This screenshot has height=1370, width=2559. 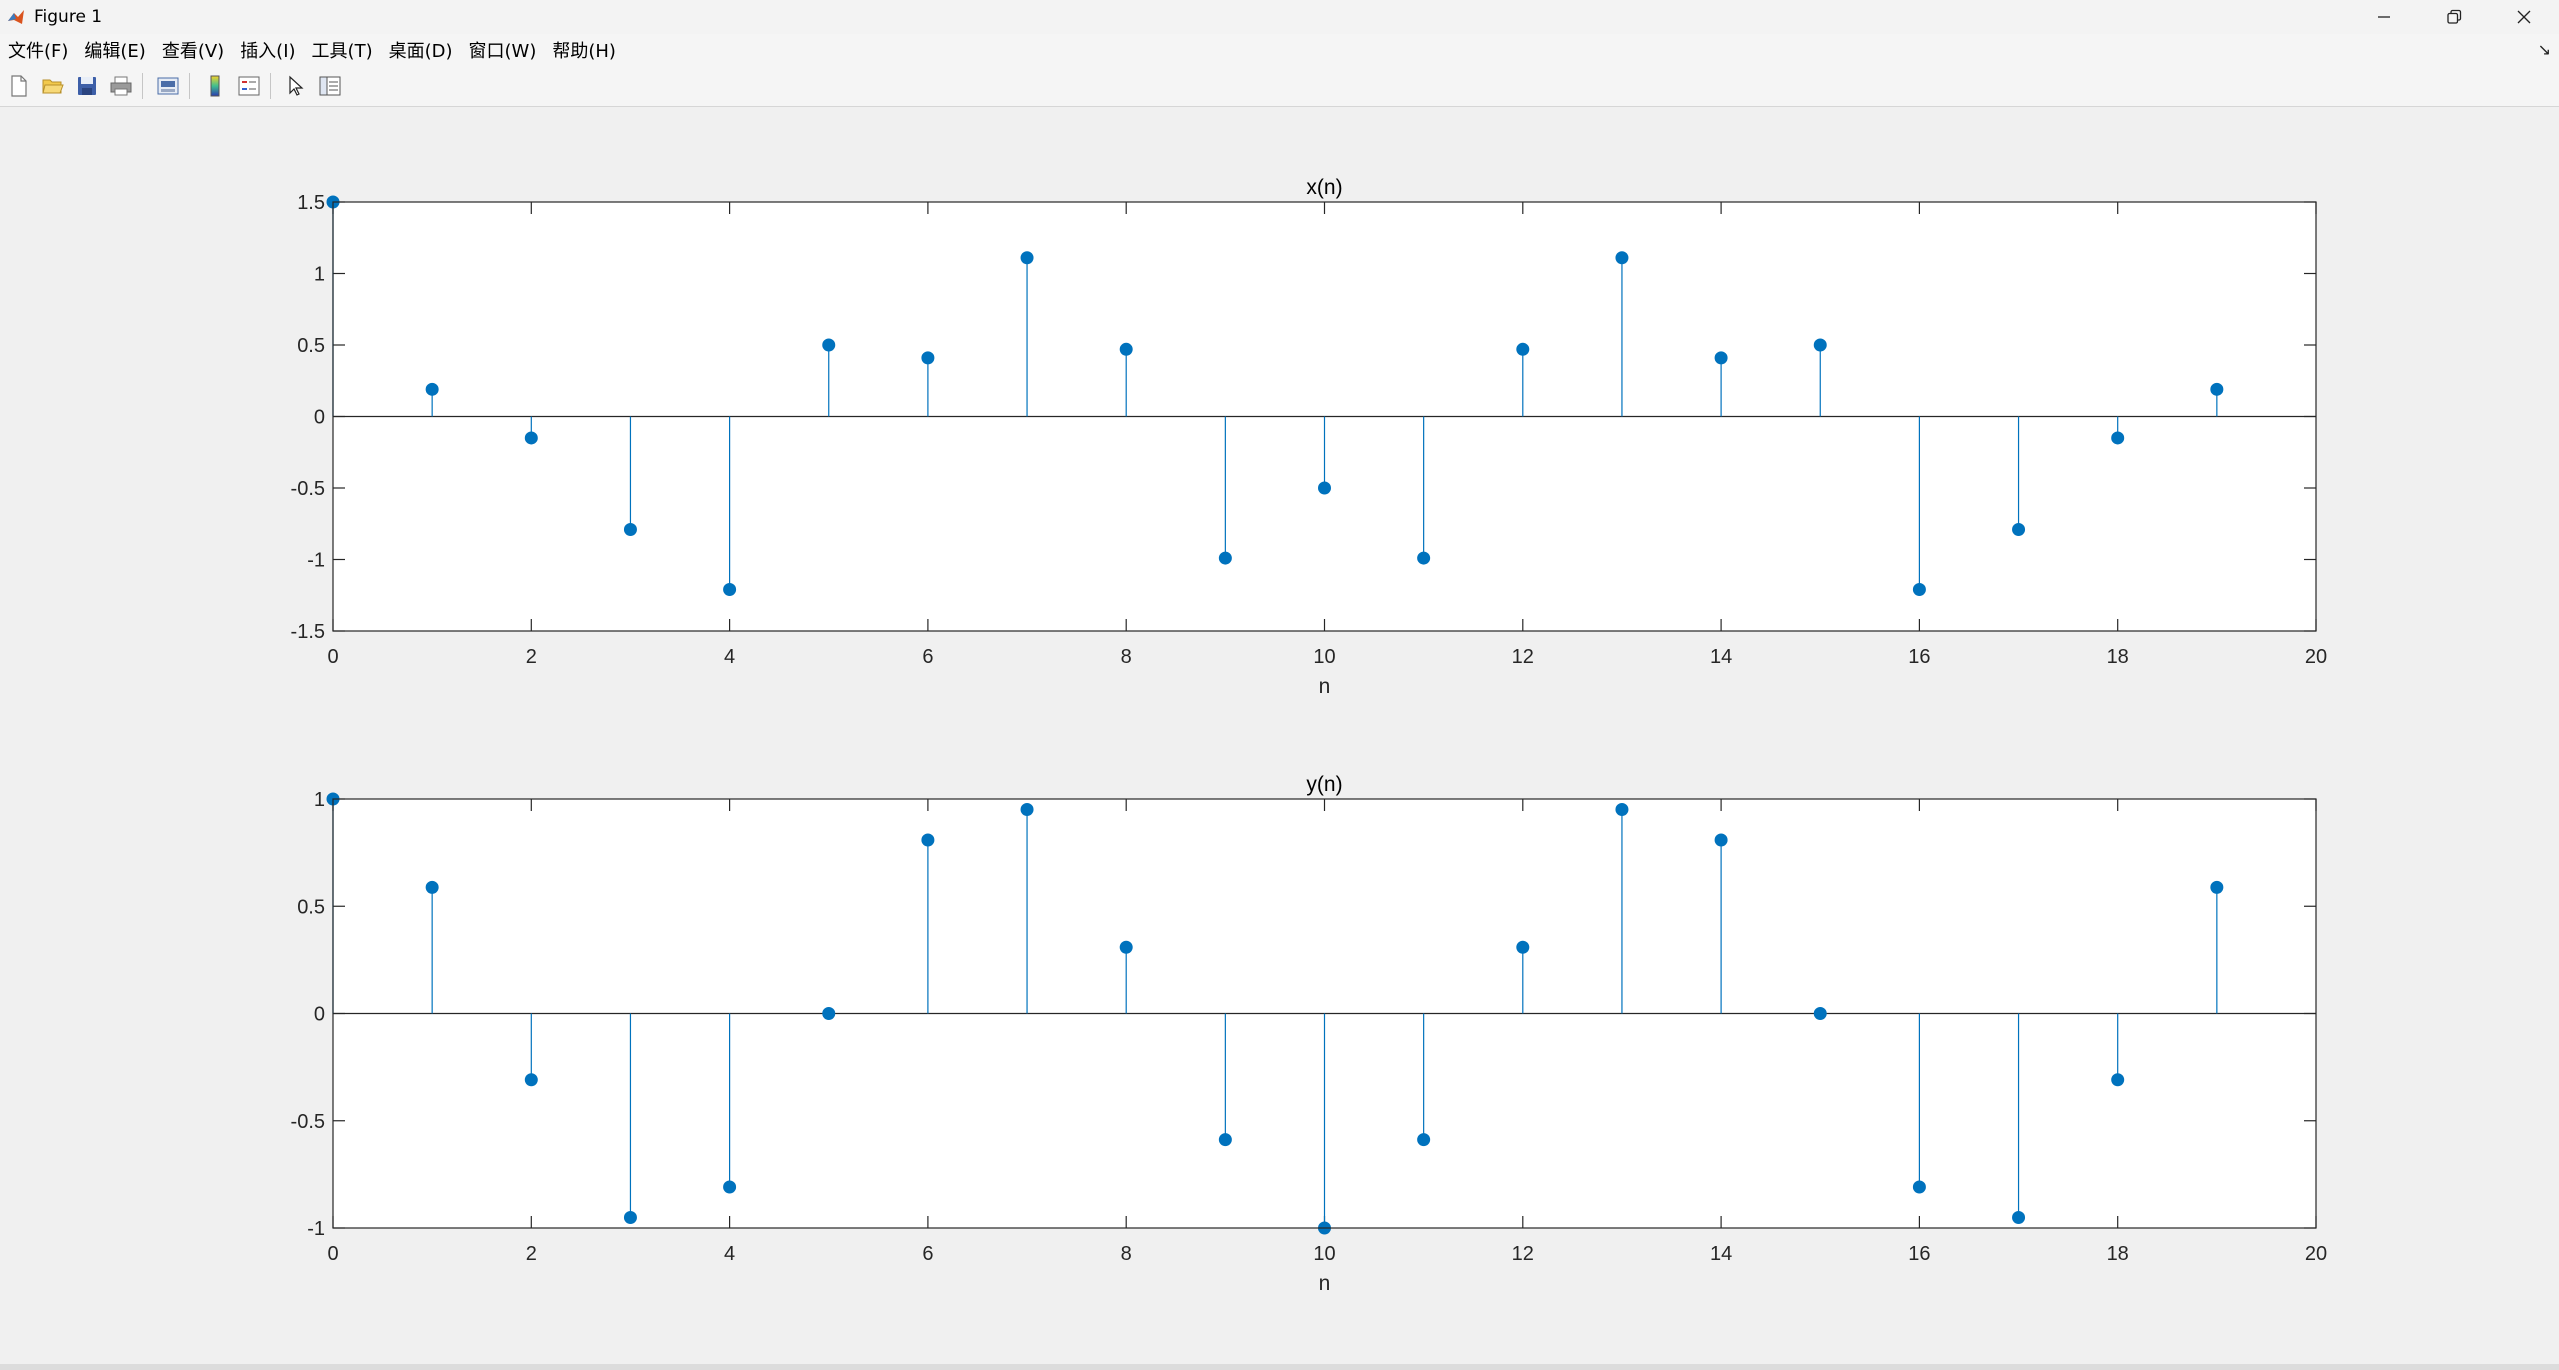 I want to click on x-tick-label: 8, so click(x=1126, y=1254).